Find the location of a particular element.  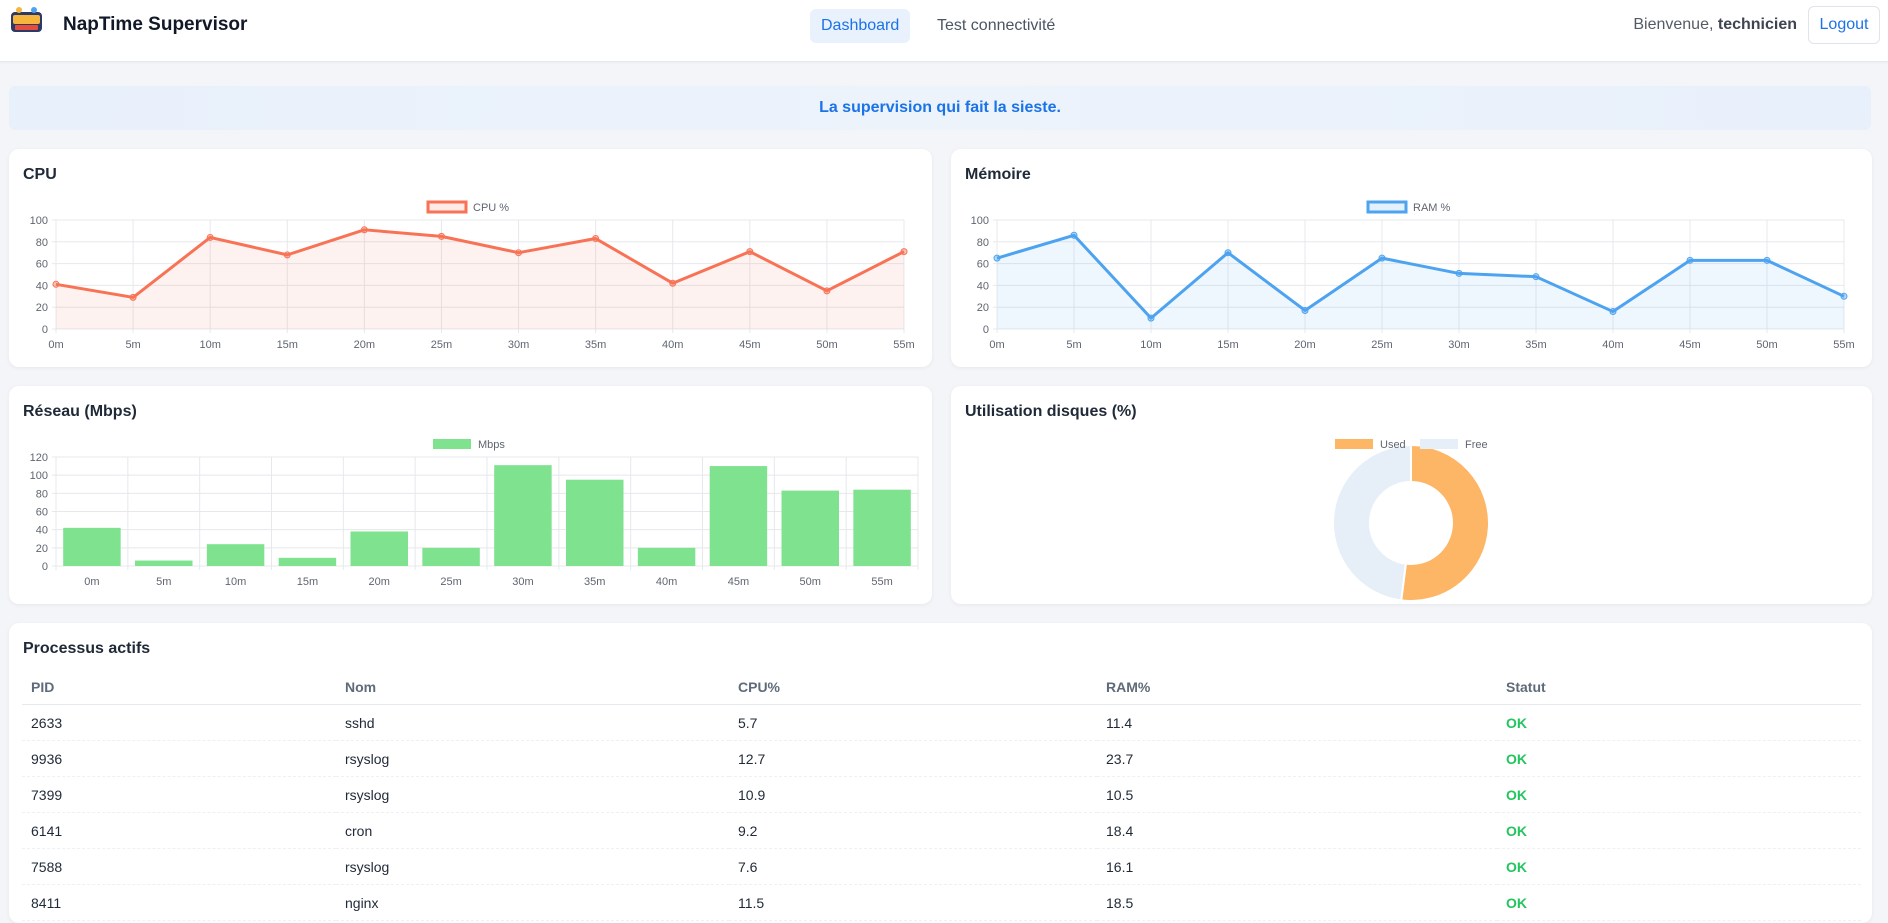

table-row: 7399 rsyslog 10.9 10.5 OK is located at coordinates (941, 794).